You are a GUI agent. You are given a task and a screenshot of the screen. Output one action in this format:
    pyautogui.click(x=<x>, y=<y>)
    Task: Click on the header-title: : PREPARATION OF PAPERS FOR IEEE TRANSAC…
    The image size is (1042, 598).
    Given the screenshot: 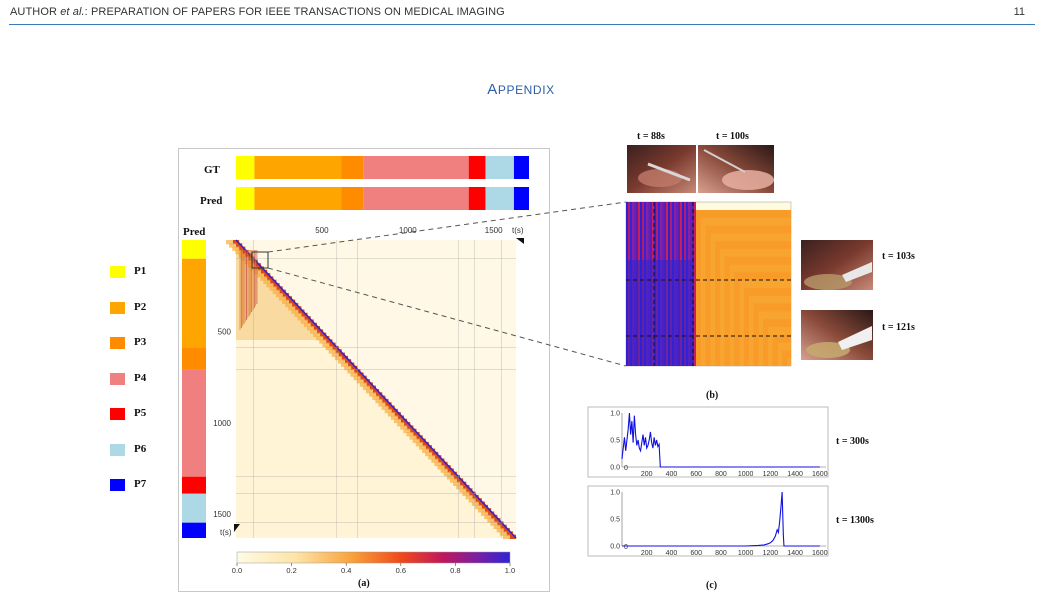 What is the action you would take?
    pyautogui.click(x=294, y=12)
    